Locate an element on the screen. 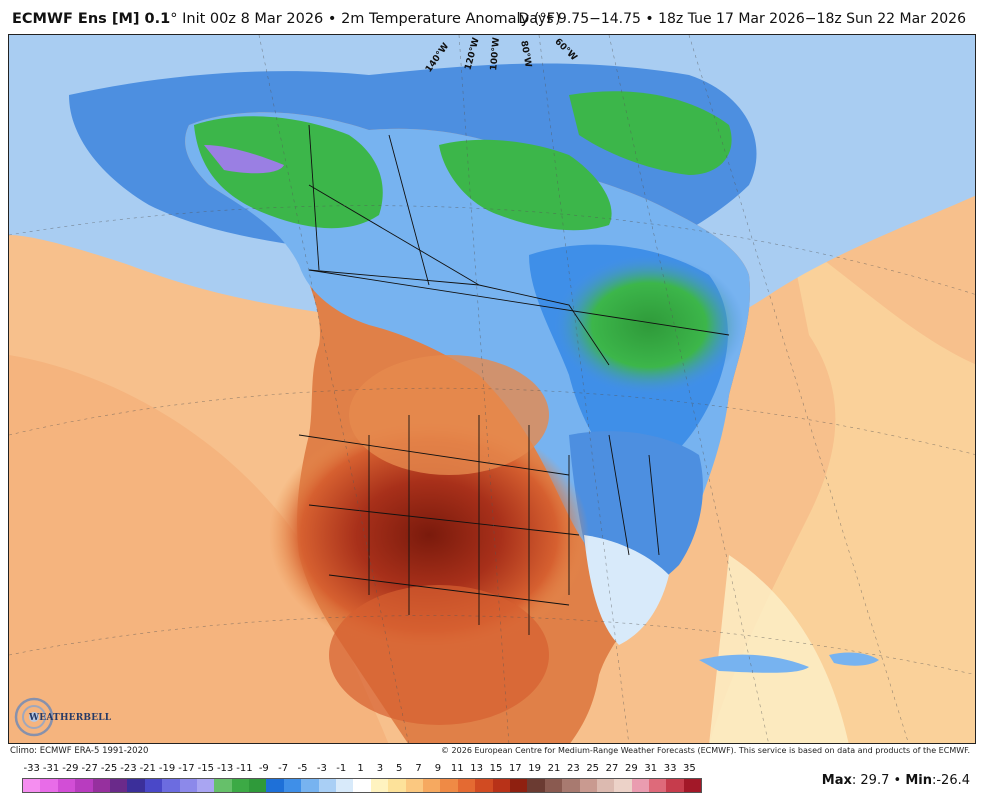 This screenshot has width=984, height=808. min-label: Min is located at coordinates (918, 780).